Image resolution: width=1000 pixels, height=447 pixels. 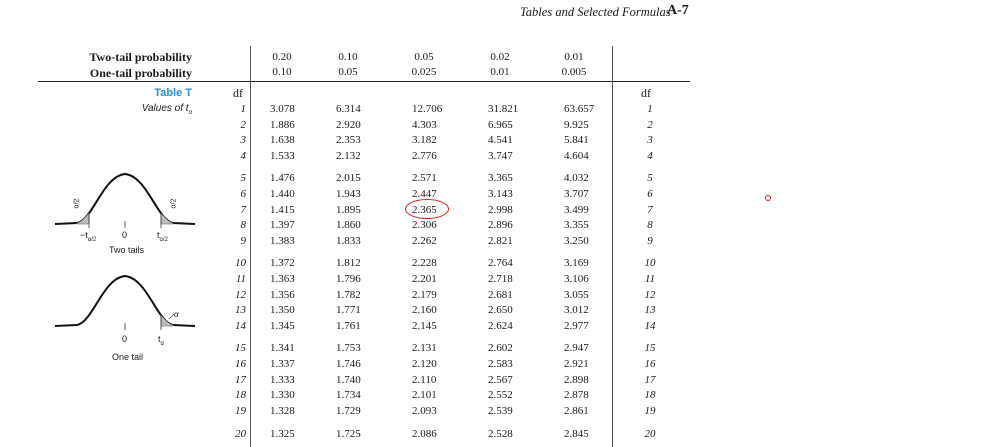 What do you see at coordinates (650, 225) in the screenshot?
I see `df-cell-right: 8` at bounding box center [650, 225].